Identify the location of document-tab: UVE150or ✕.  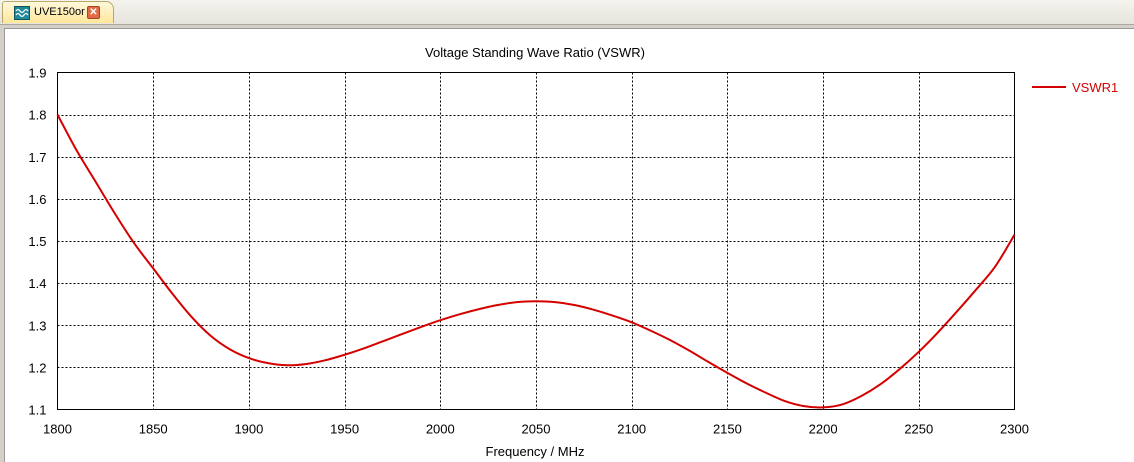
(58, 12).